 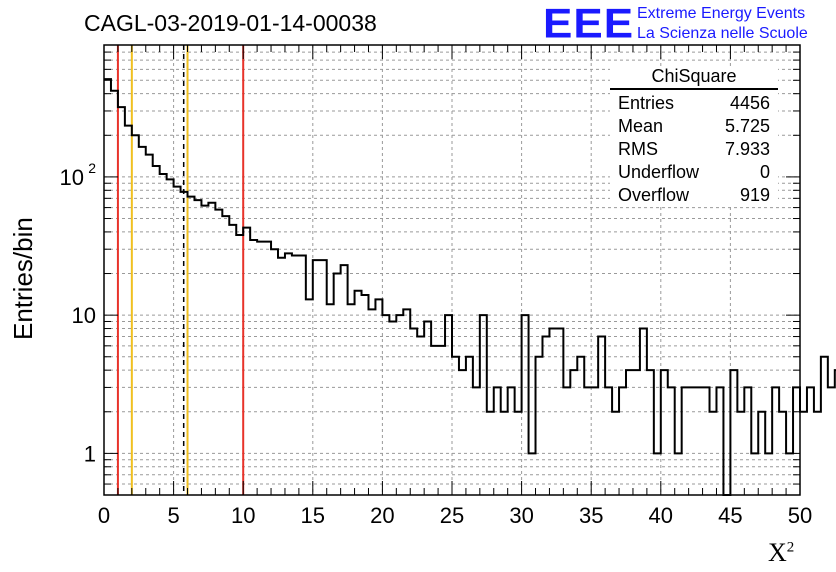 I want to click on x-tick-label: 25, so click(x=452, y=515).